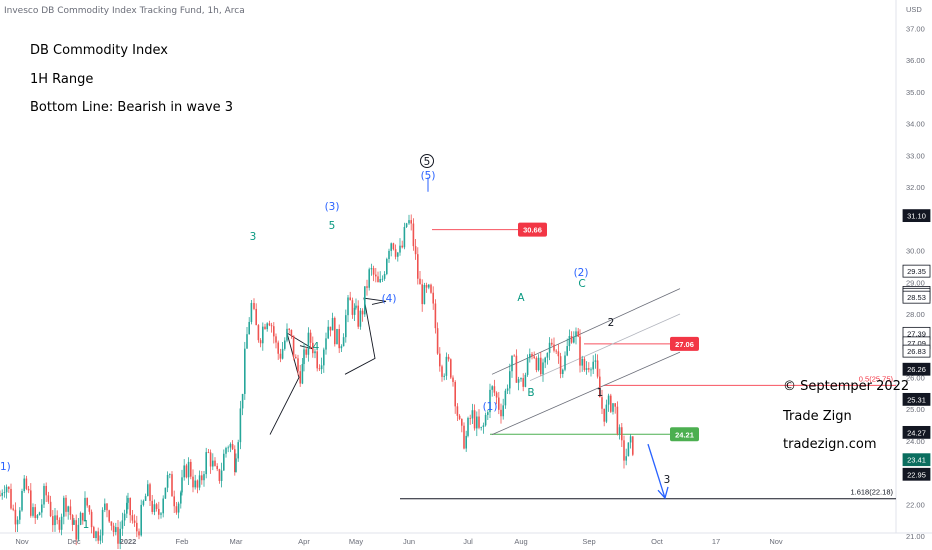 This screenshot has width=932, height=550. I want to click on wave-label: 5, so click(332, 226).